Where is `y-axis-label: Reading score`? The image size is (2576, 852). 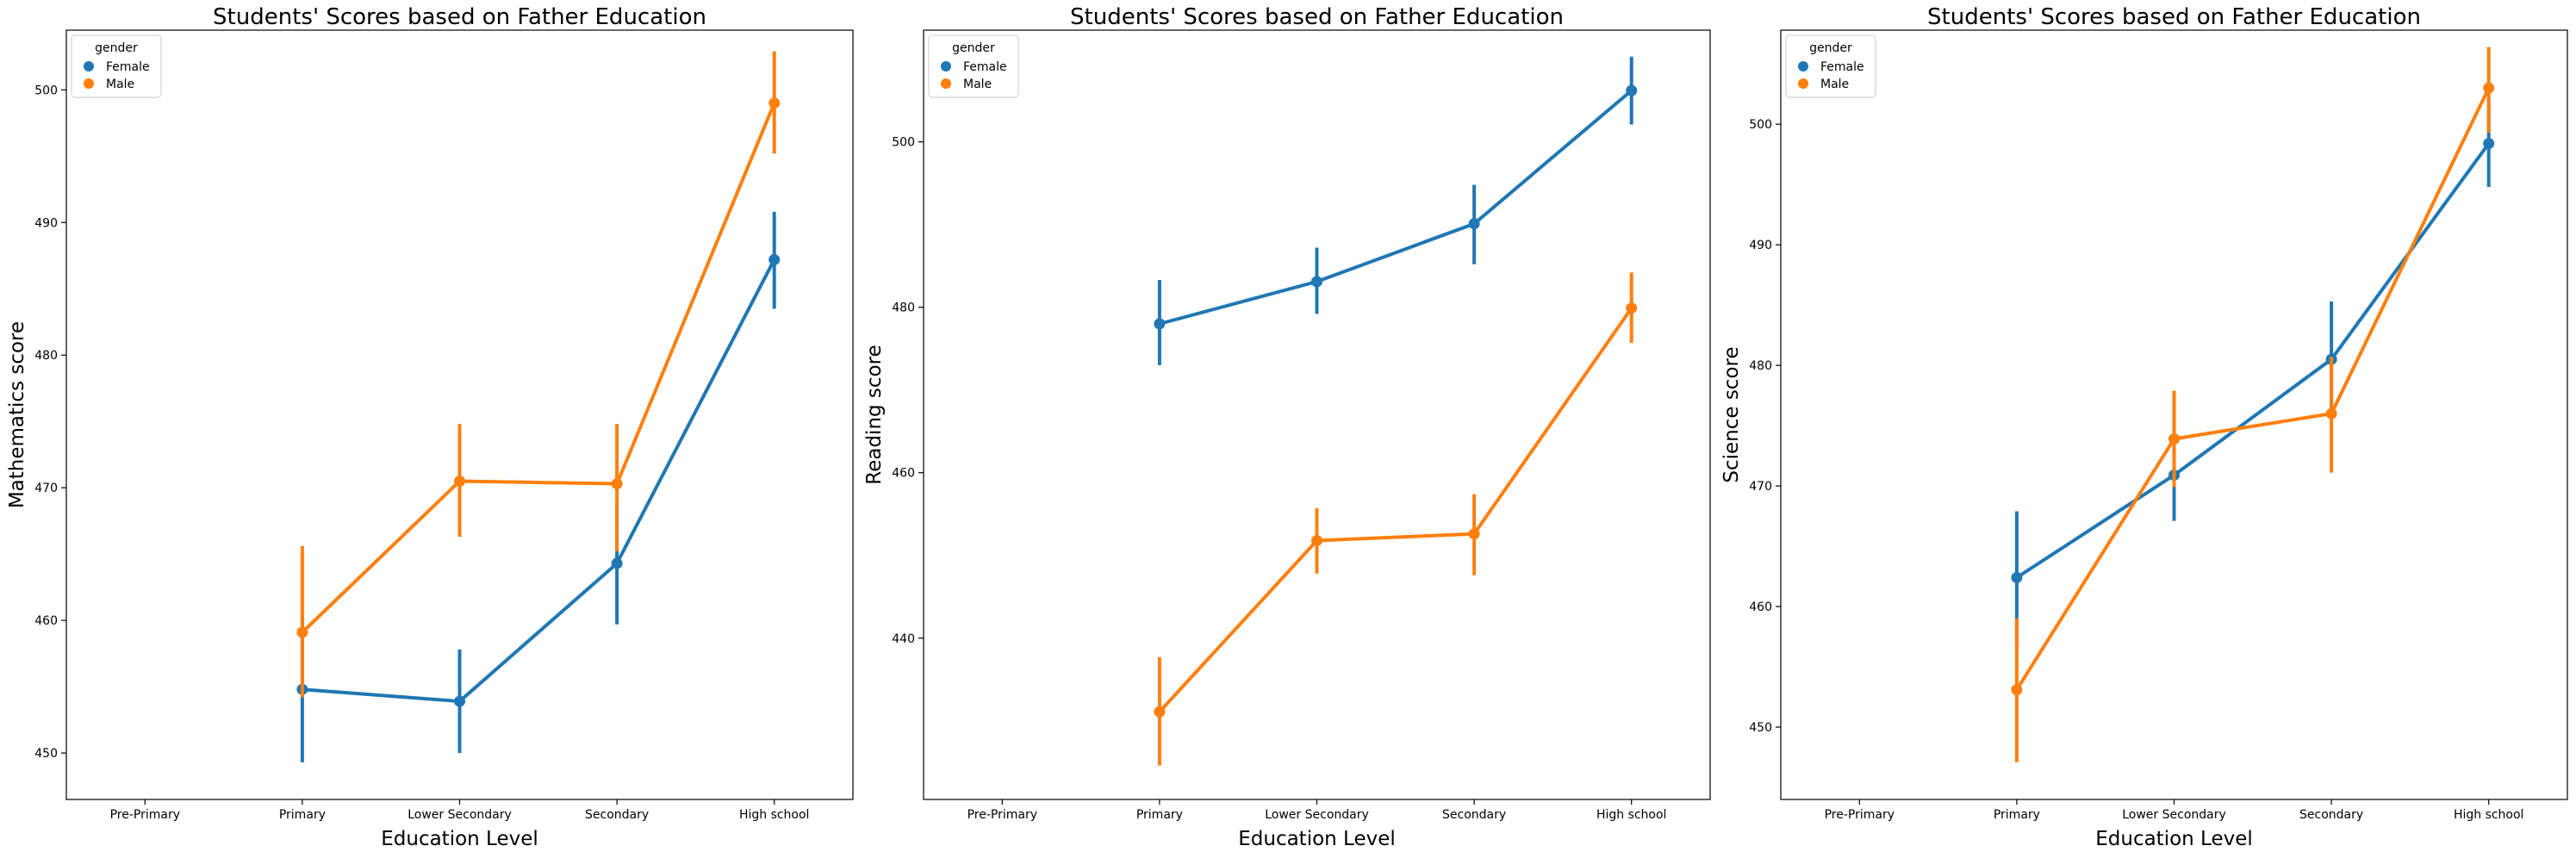 y-axis-label: Reading score is located at coordinates (875, 415).